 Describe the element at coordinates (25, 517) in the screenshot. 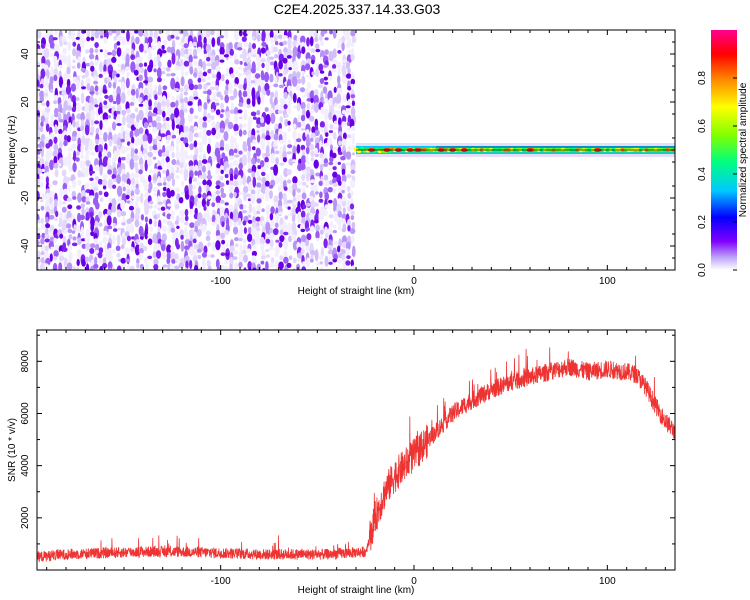

I see `y-tick-label: 2000` at that location.